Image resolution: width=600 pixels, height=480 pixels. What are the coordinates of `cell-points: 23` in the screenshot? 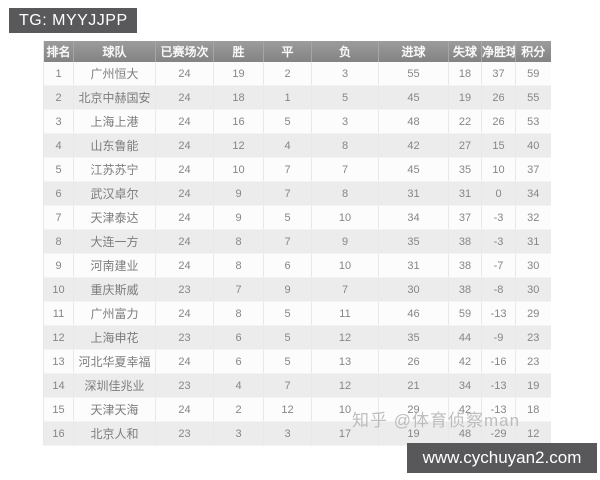 It's located at (533, 361).